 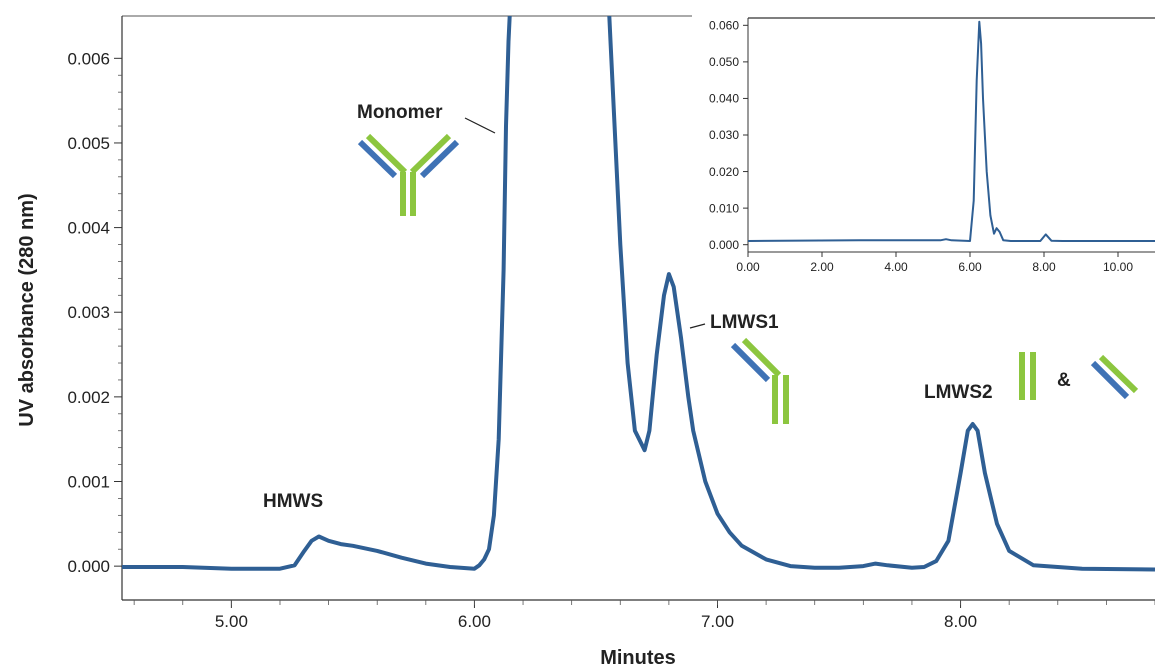 I want to click on main-y-tick-label: 0.006, so click(x=88, y=58).